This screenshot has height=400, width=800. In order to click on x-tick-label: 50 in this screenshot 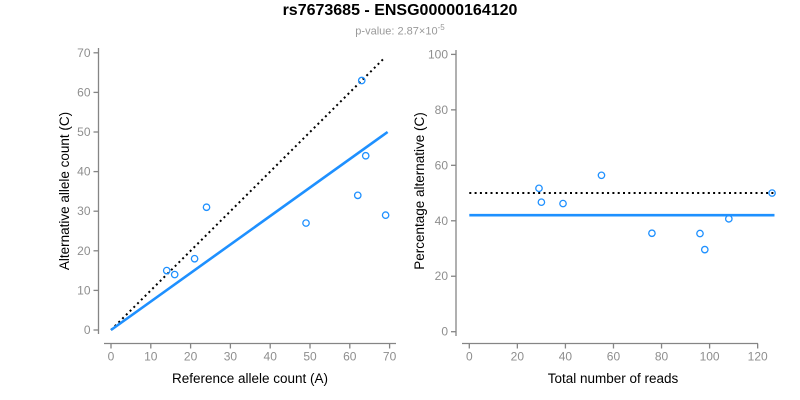, I will do `click(310, 357)`.